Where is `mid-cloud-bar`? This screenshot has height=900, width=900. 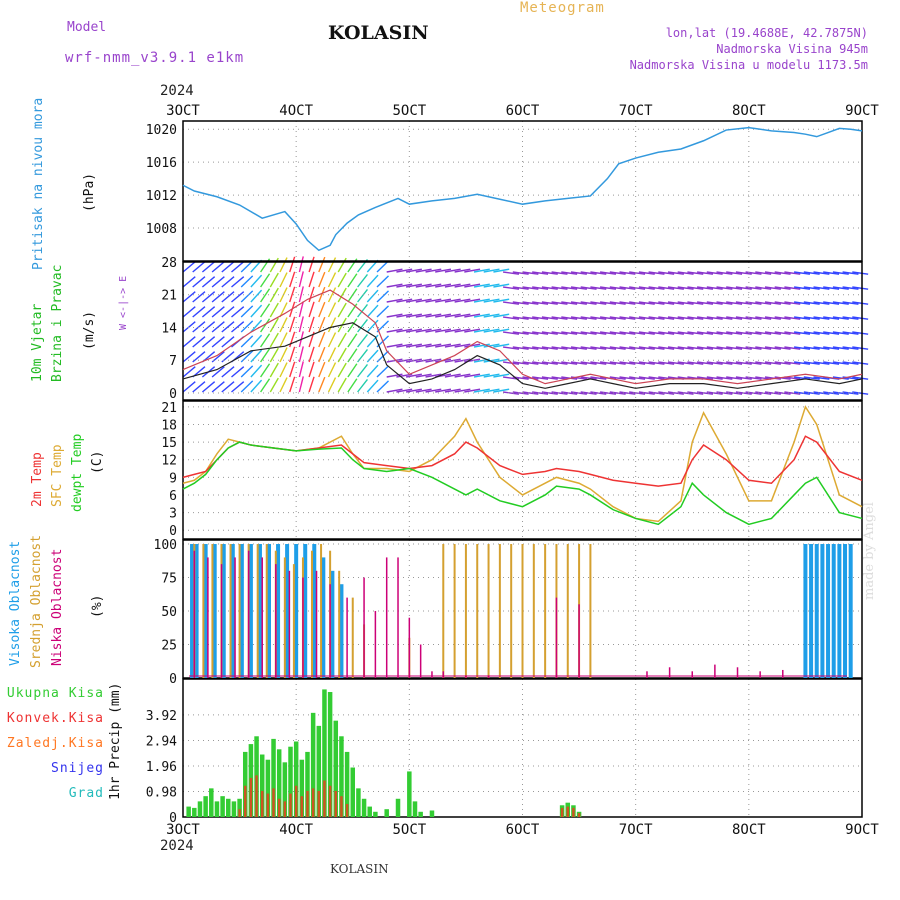 mid-cloud-bar is located at coordinates (257, 611).